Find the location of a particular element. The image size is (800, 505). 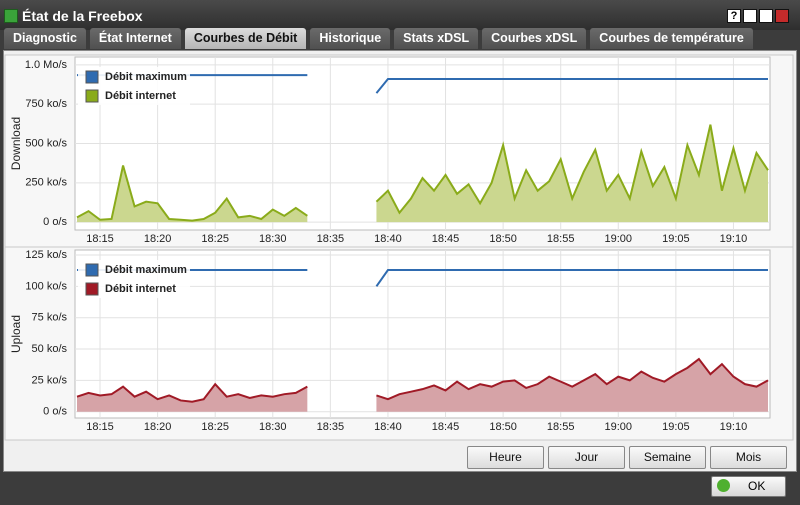

y-tick-label: 100 ko/s is located at coordinates (46, 286).